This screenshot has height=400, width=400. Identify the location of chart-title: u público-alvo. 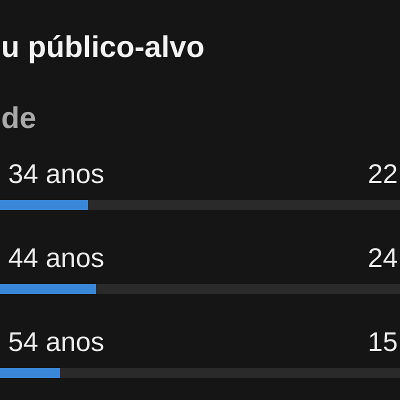
(103, 49).